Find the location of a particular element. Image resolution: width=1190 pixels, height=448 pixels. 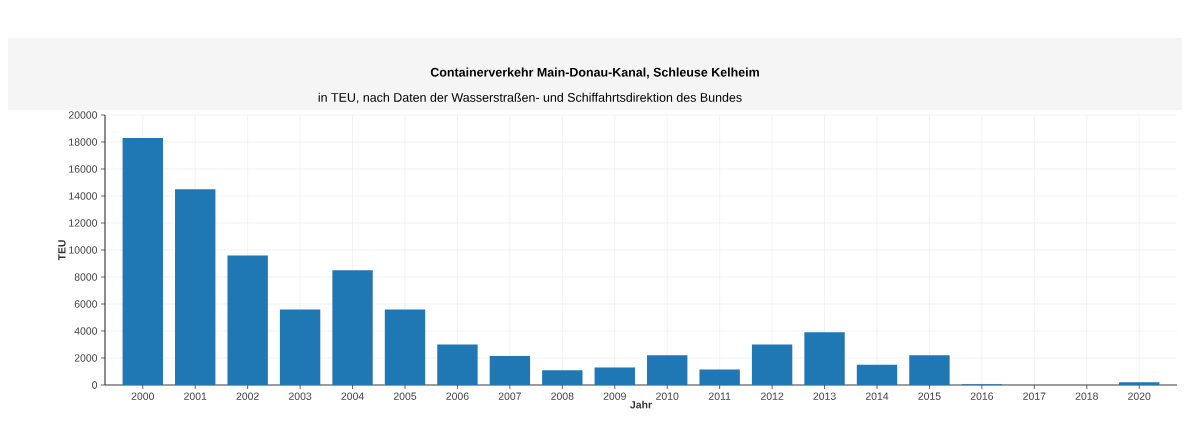

x-tick-label: 2002 is located at coordinates (247, 396).